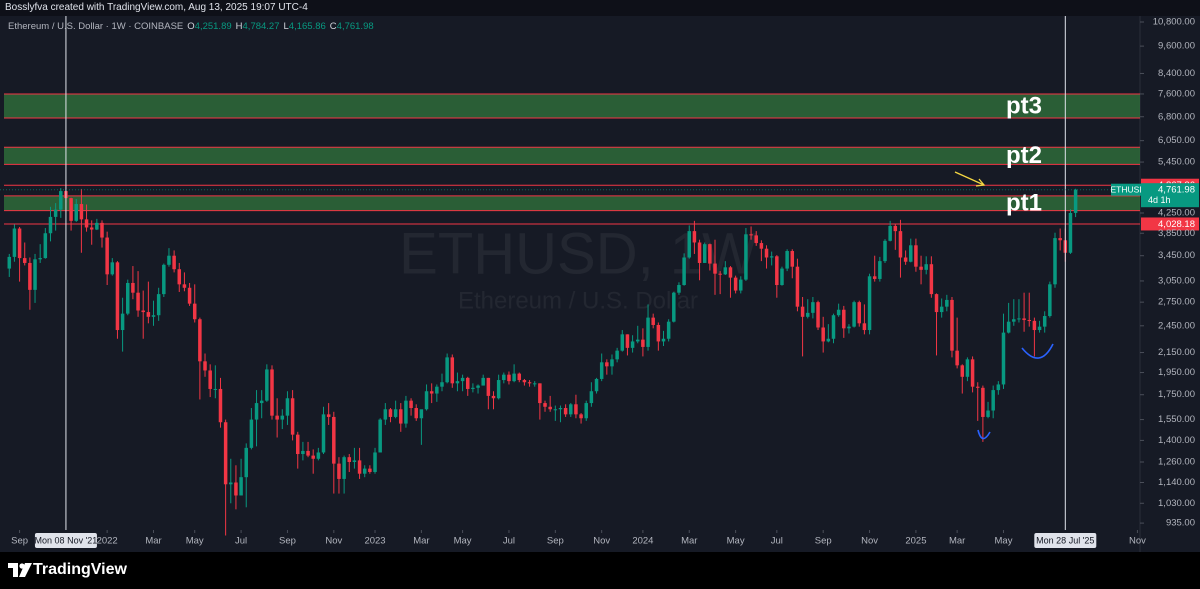 The image size is (1200, 589). I want to click on y-tick-label: 2,150.00, so click(1176, 352).